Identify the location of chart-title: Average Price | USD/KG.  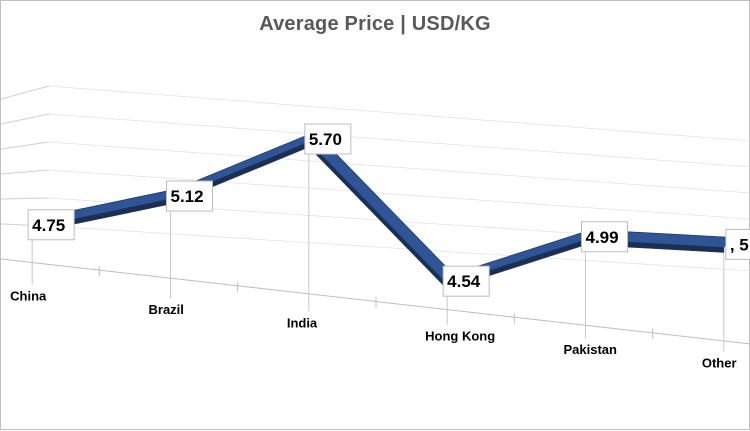
(375, 24).